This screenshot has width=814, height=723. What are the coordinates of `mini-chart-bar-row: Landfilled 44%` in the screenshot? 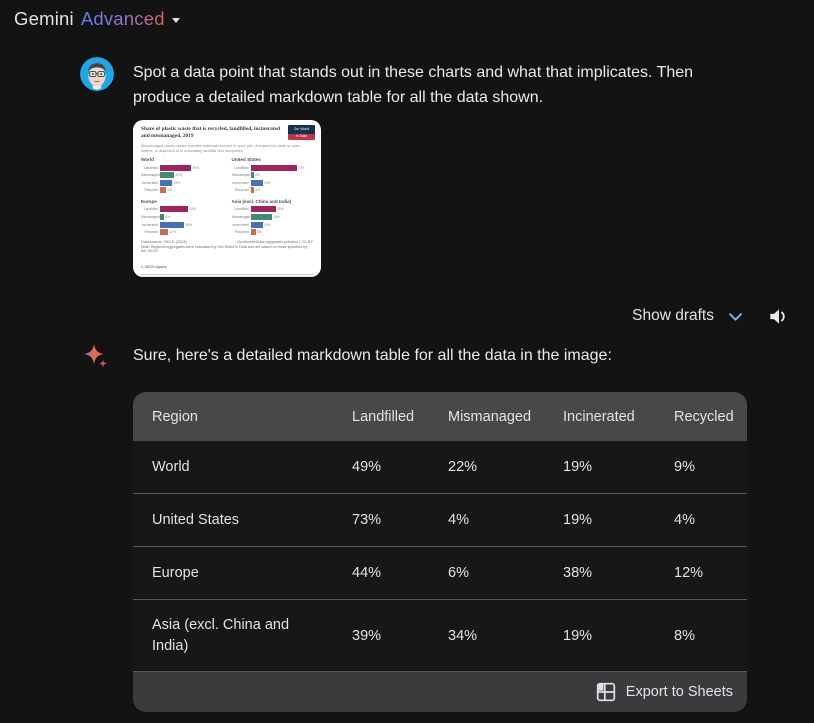 It's located at (182, 210).